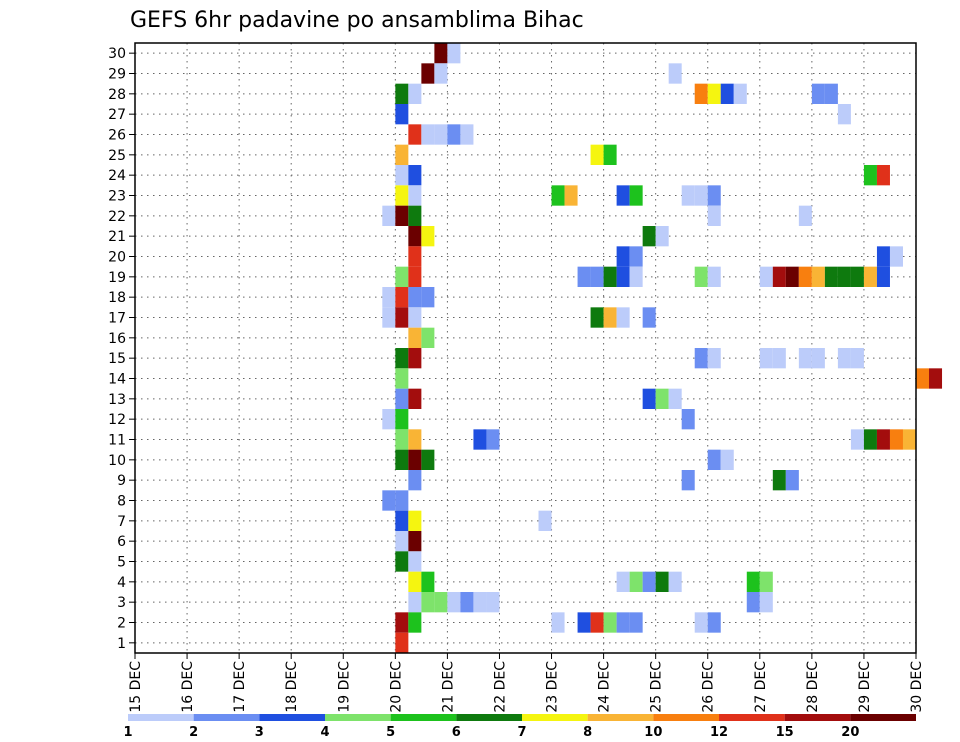  Describe the element at coordinates (390, 732) in the screenshot. I see `legend-label: 5` at that location.